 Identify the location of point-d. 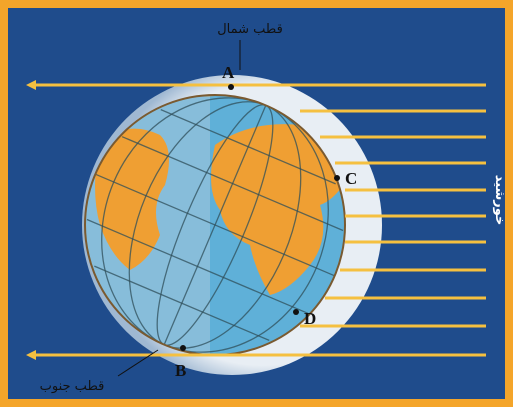
(296, 312).